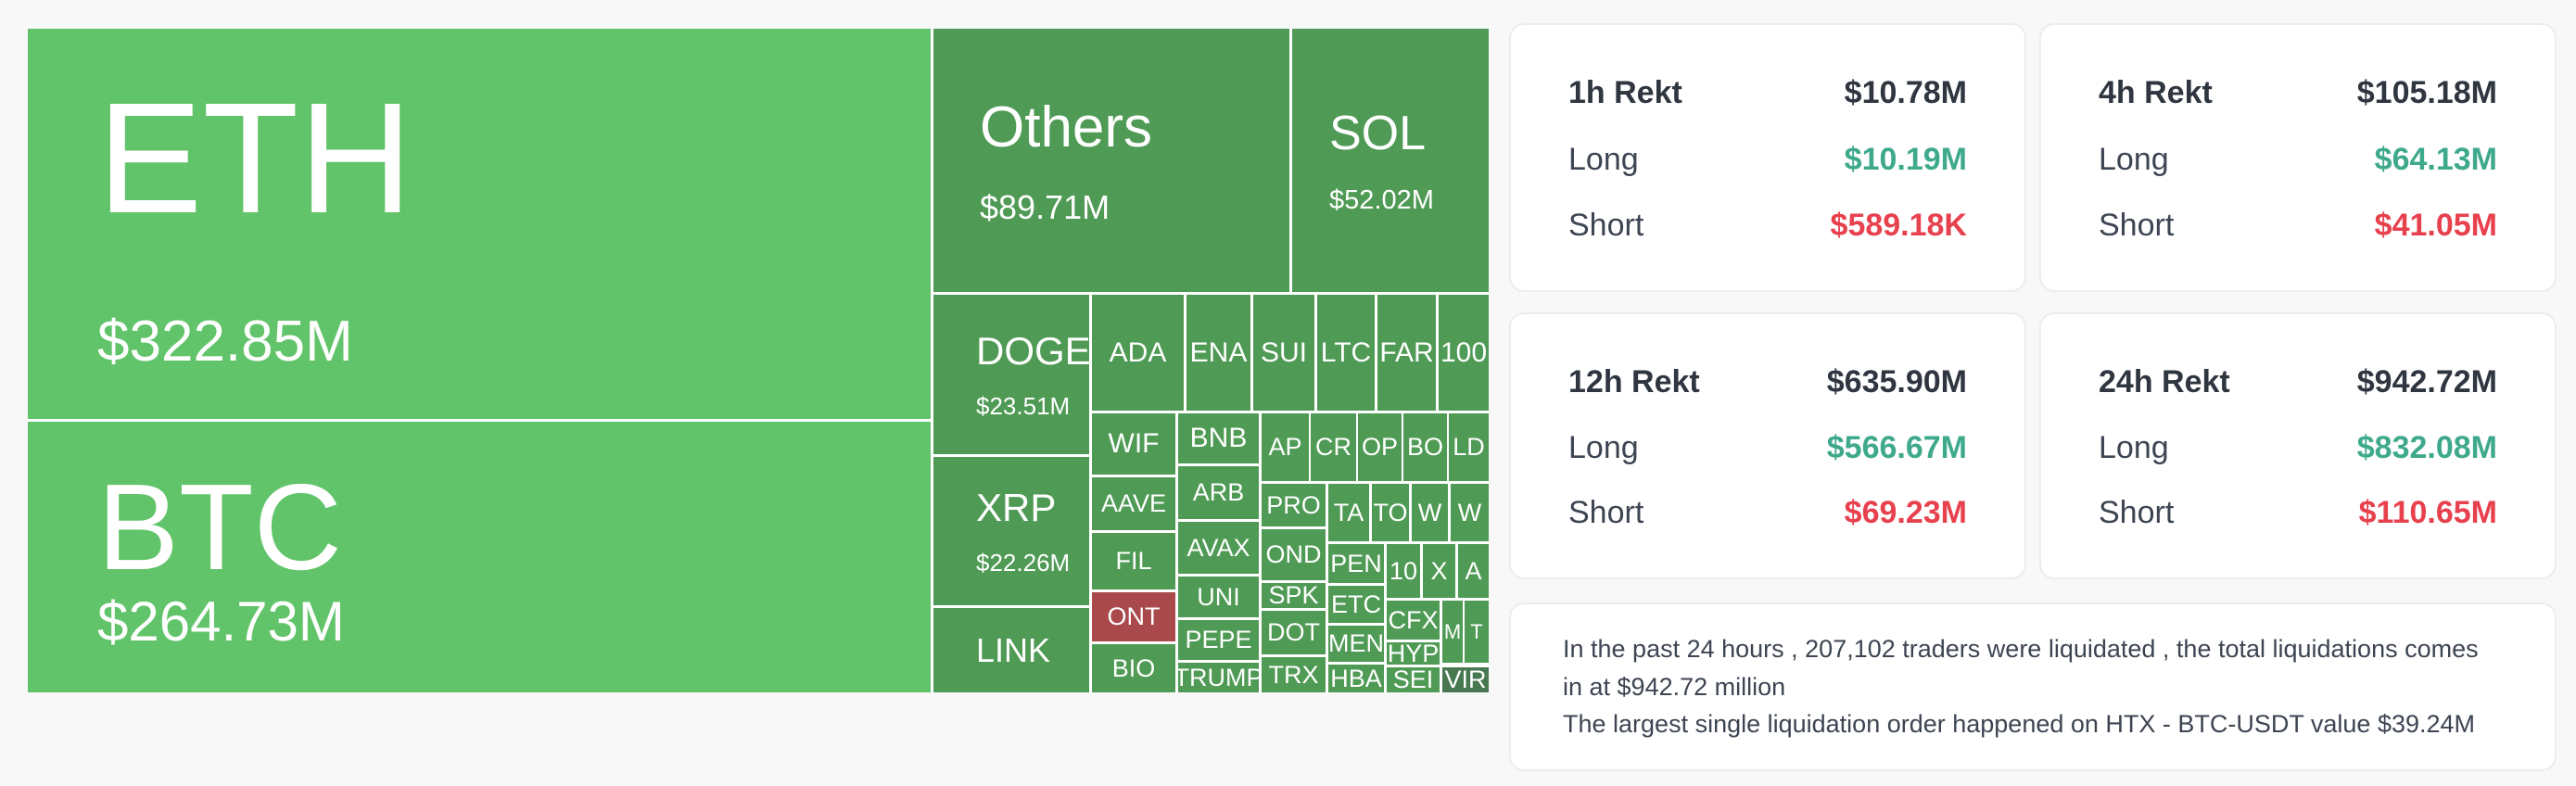 This screenshot has height=786, width=2576. Describe the element at coordinates (479, 557) in the screenshot. I see `treemap-tile-btc: BTC $264.73M` at that location.